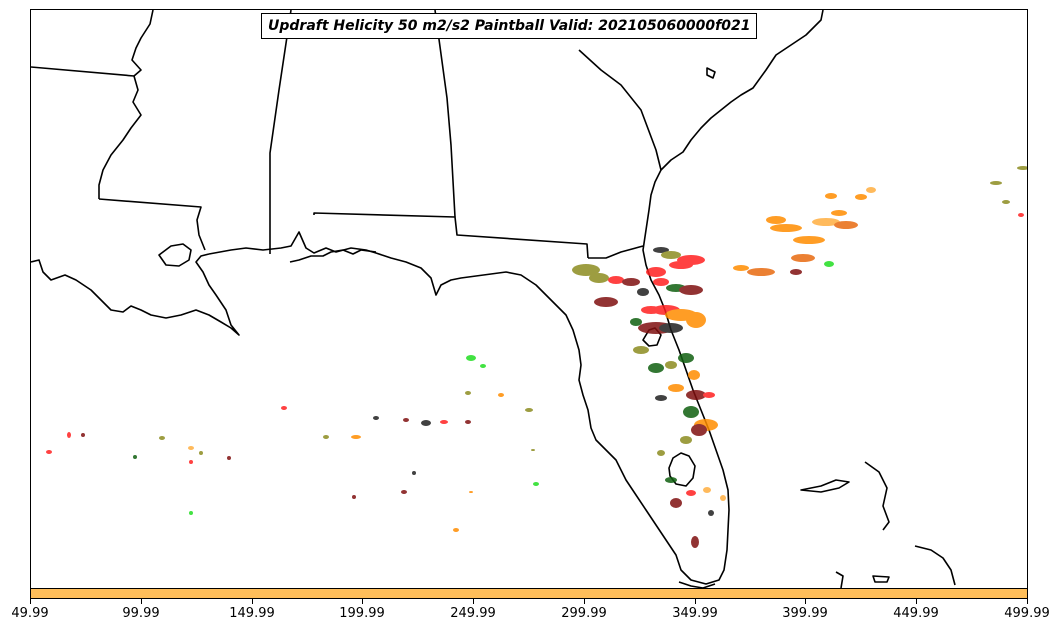  What do you see at coordinates (252, 613) in the screenshot?
I see `colorbar-tick-label: 149.99` at bounding box center [252, 613].